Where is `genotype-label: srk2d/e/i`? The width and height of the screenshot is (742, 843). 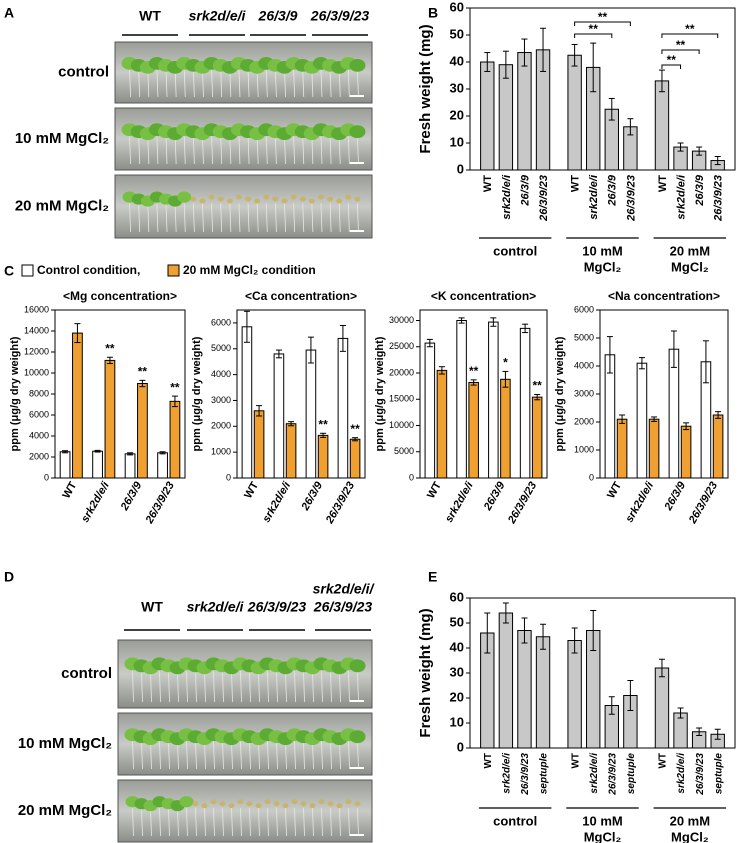 genotype-label: srk2d/e/i is located at coordinates (218, 16).